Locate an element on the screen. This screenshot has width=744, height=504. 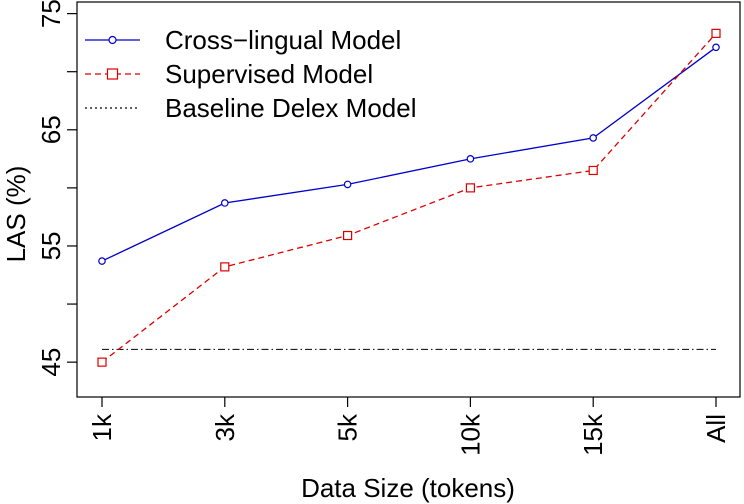
y-axis-label: LAS (%) is located at coordinates (16, 214).